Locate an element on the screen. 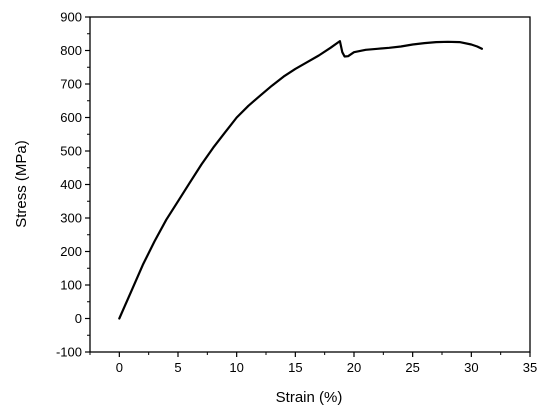  y-tick-label: 200 is located at coordinates (71, 251).